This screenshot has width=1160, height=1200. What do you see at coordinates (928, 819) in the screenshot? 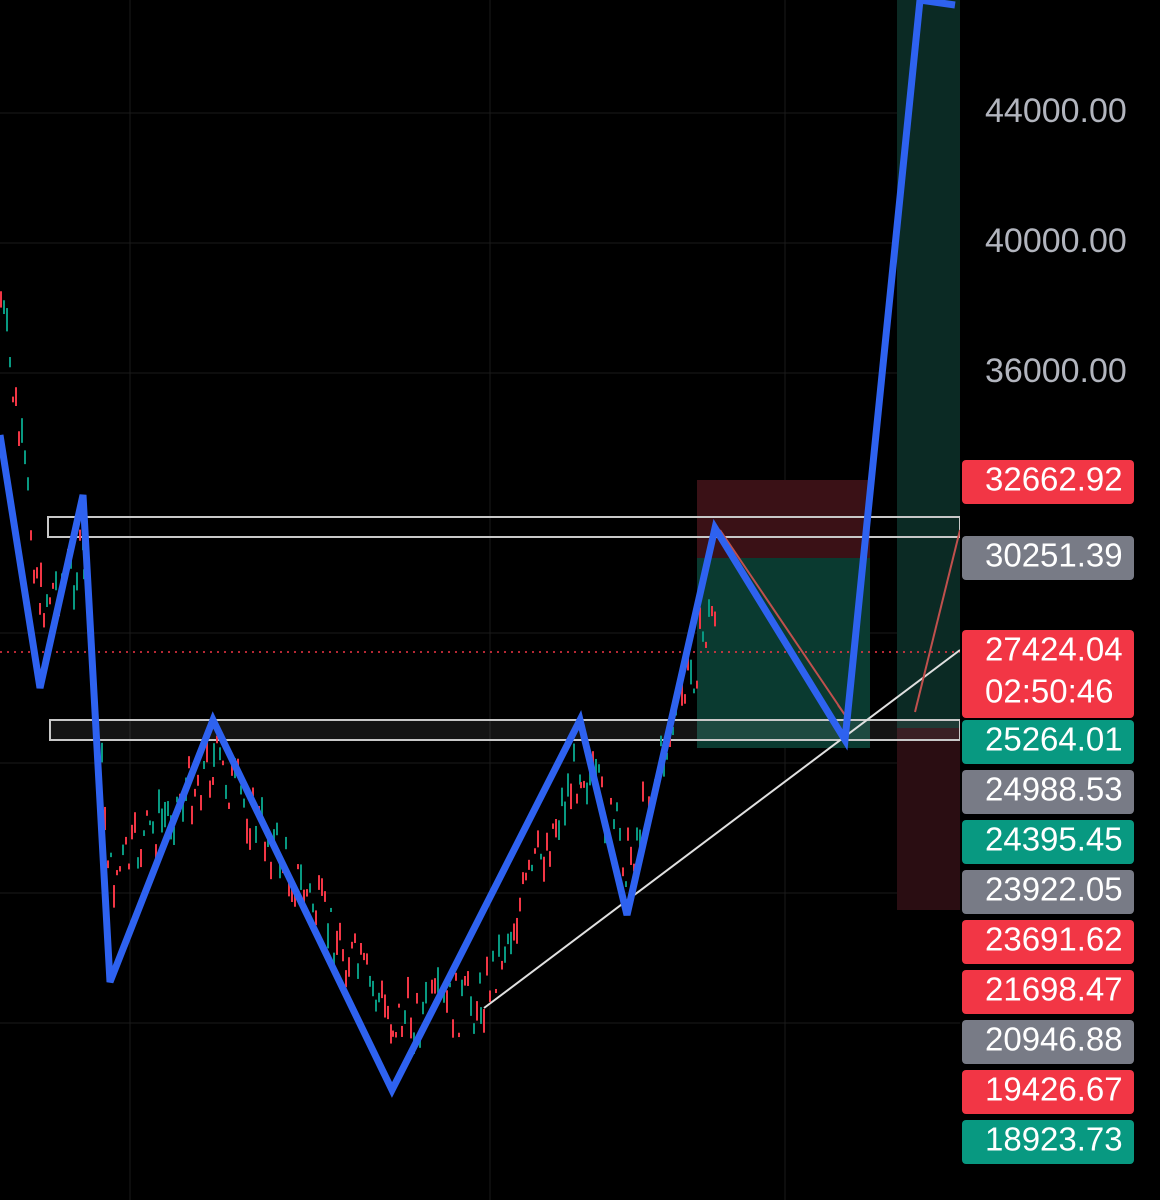
I see `stop-zone` at bounding box center [928, 819].